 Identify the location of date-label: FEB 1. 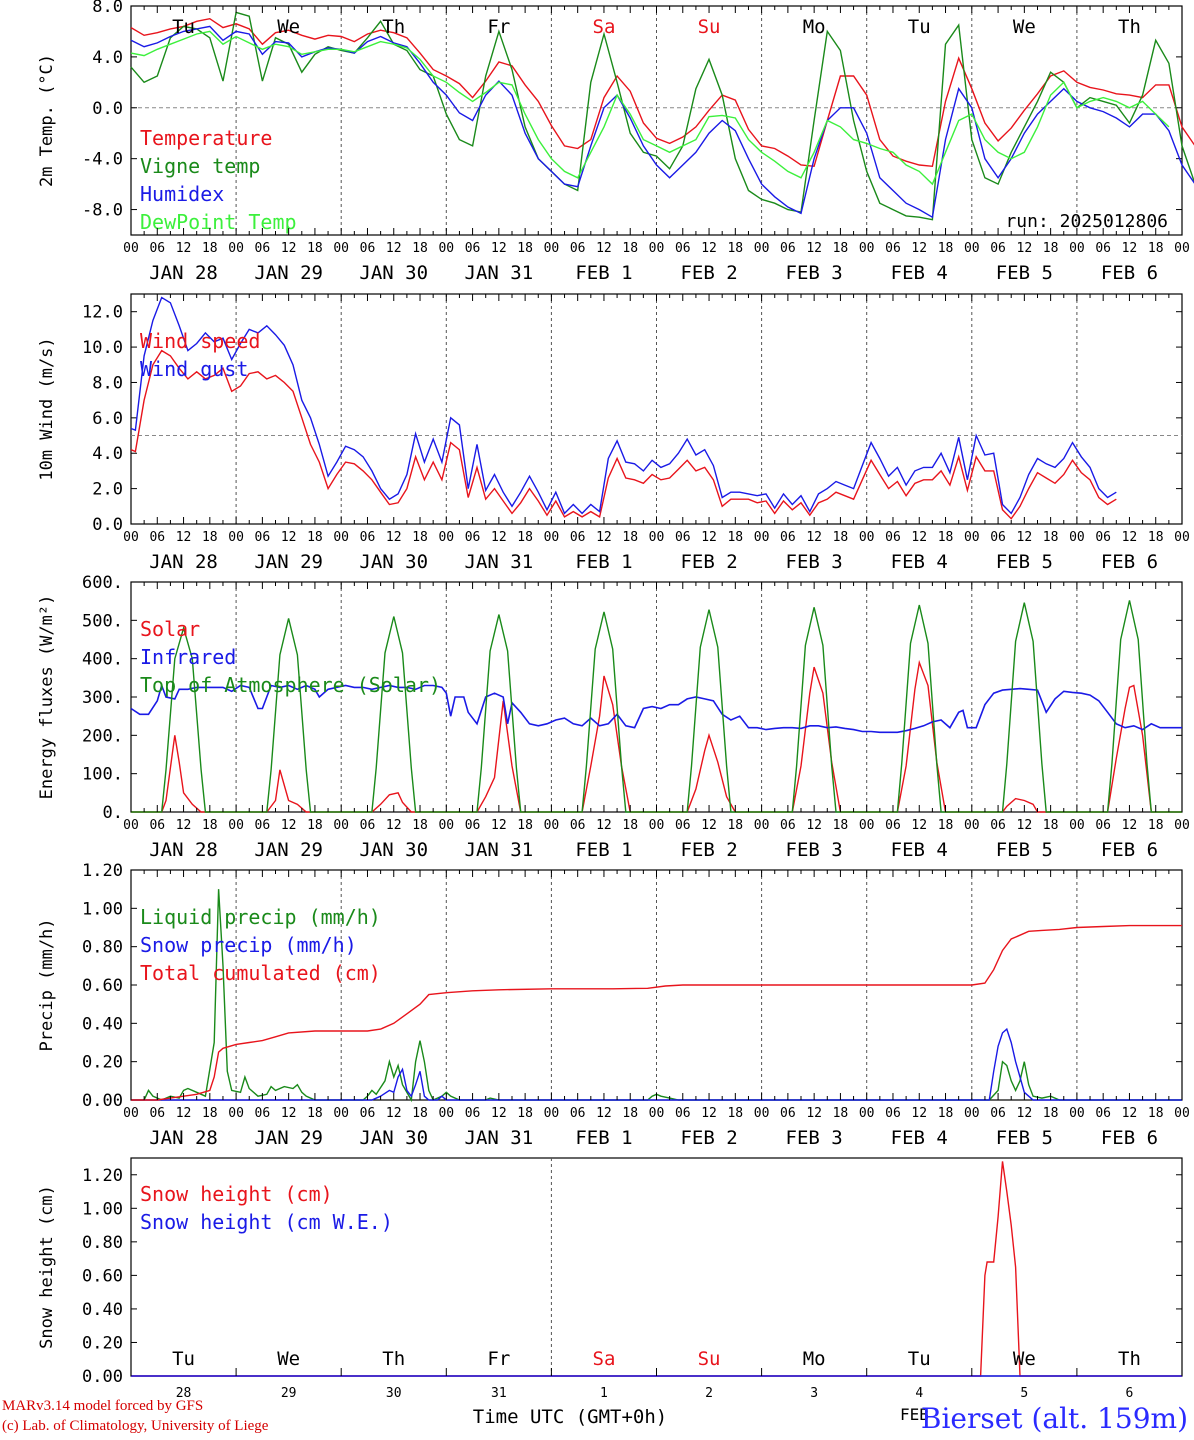
(603, 850).